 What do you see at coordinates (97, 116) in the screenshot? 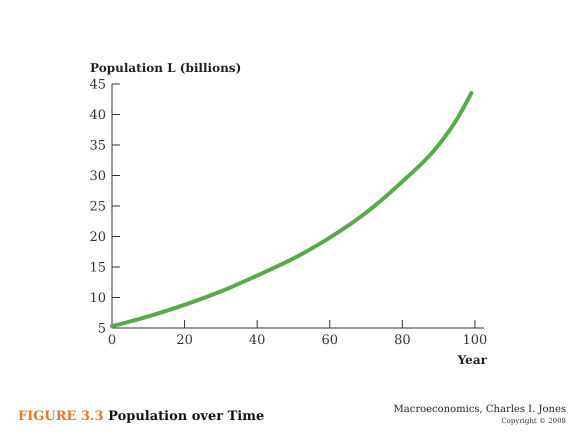
I see `y-tick-label: 40` at bounding box center [97, 116].